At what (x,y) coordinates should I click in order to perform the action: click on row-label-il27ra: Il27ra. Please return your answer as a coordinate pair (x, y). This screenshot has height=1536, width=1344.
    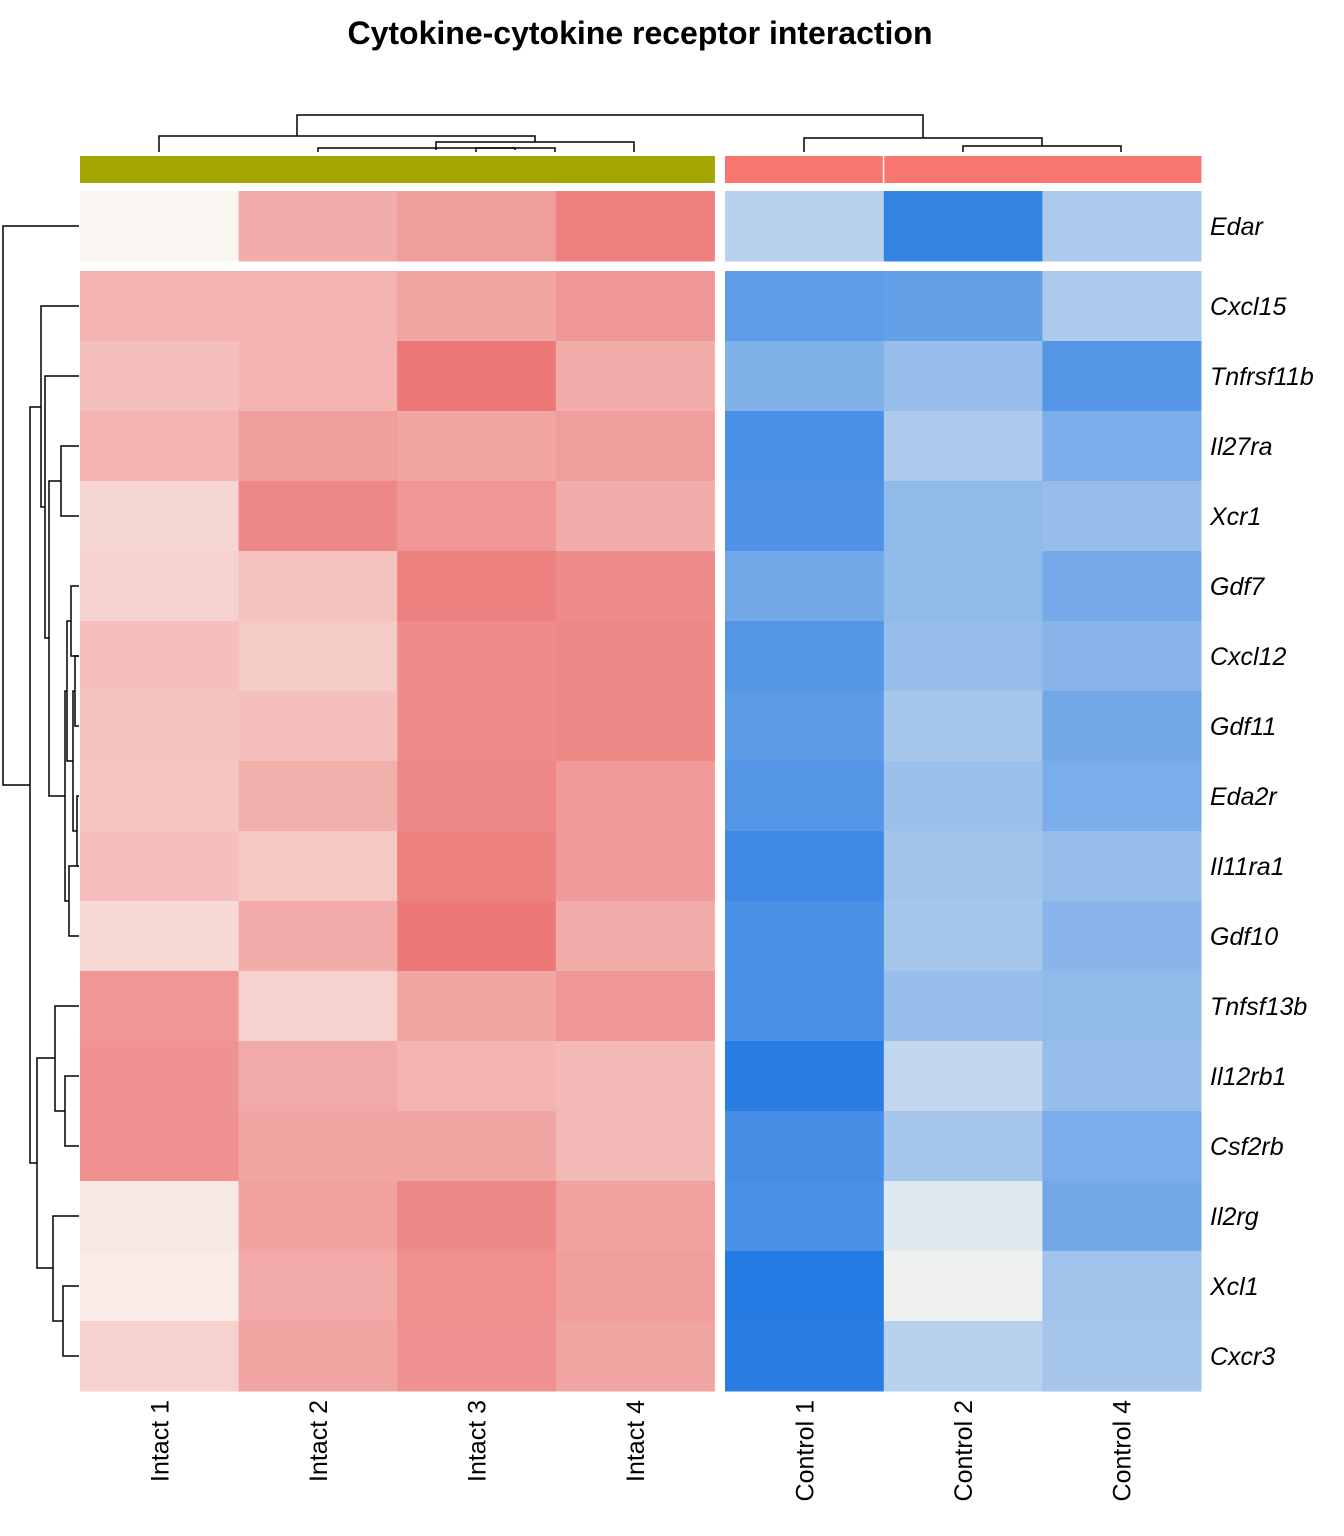
    Looking at the image, I should click on (1241, 447).